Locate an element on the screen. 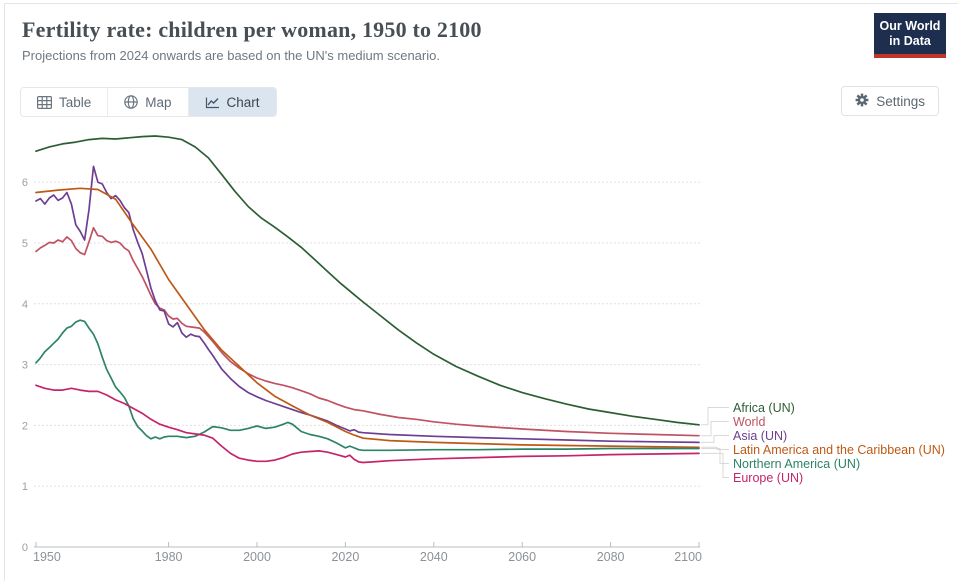  owid-logo: Our World in Data is located at coordinates (910, 35).